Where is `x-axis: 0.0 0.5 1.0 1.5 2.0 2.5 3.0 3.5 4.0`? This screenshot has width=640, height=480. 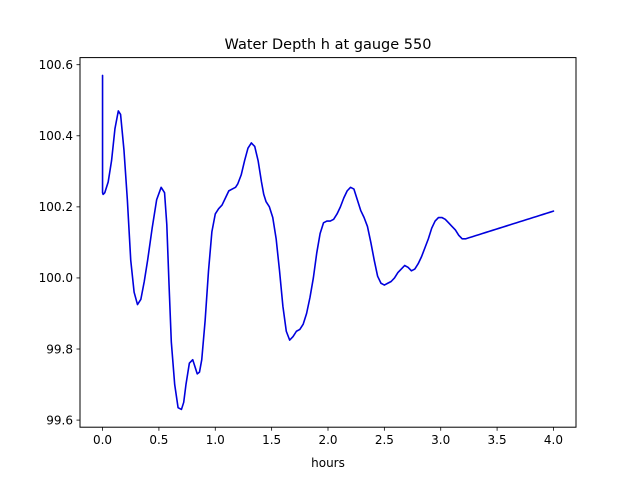
x-axis: 0.0 0.5 1.0 1.5 2.0 2.5 3.0 3.5 4.0 is located at coordinates (328, 437).